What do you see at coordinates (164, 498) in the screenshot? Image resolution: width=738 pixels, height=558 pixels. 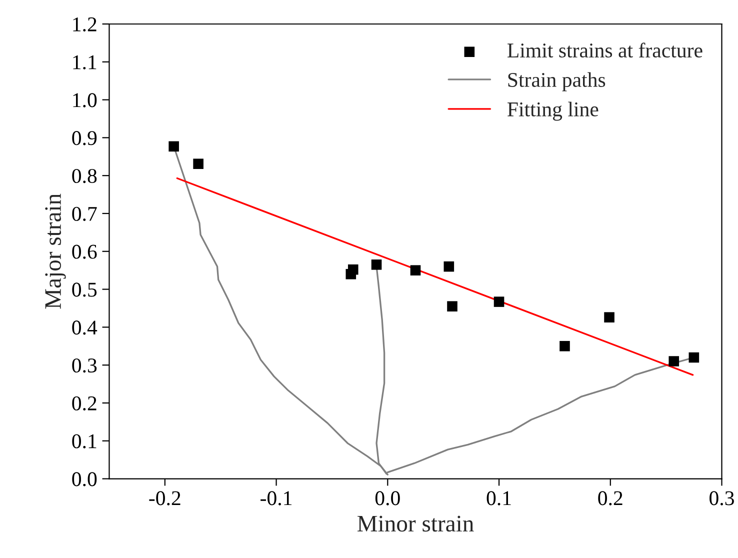 I see `x-tick-label: -0.2` at bounding box center [164, 498].